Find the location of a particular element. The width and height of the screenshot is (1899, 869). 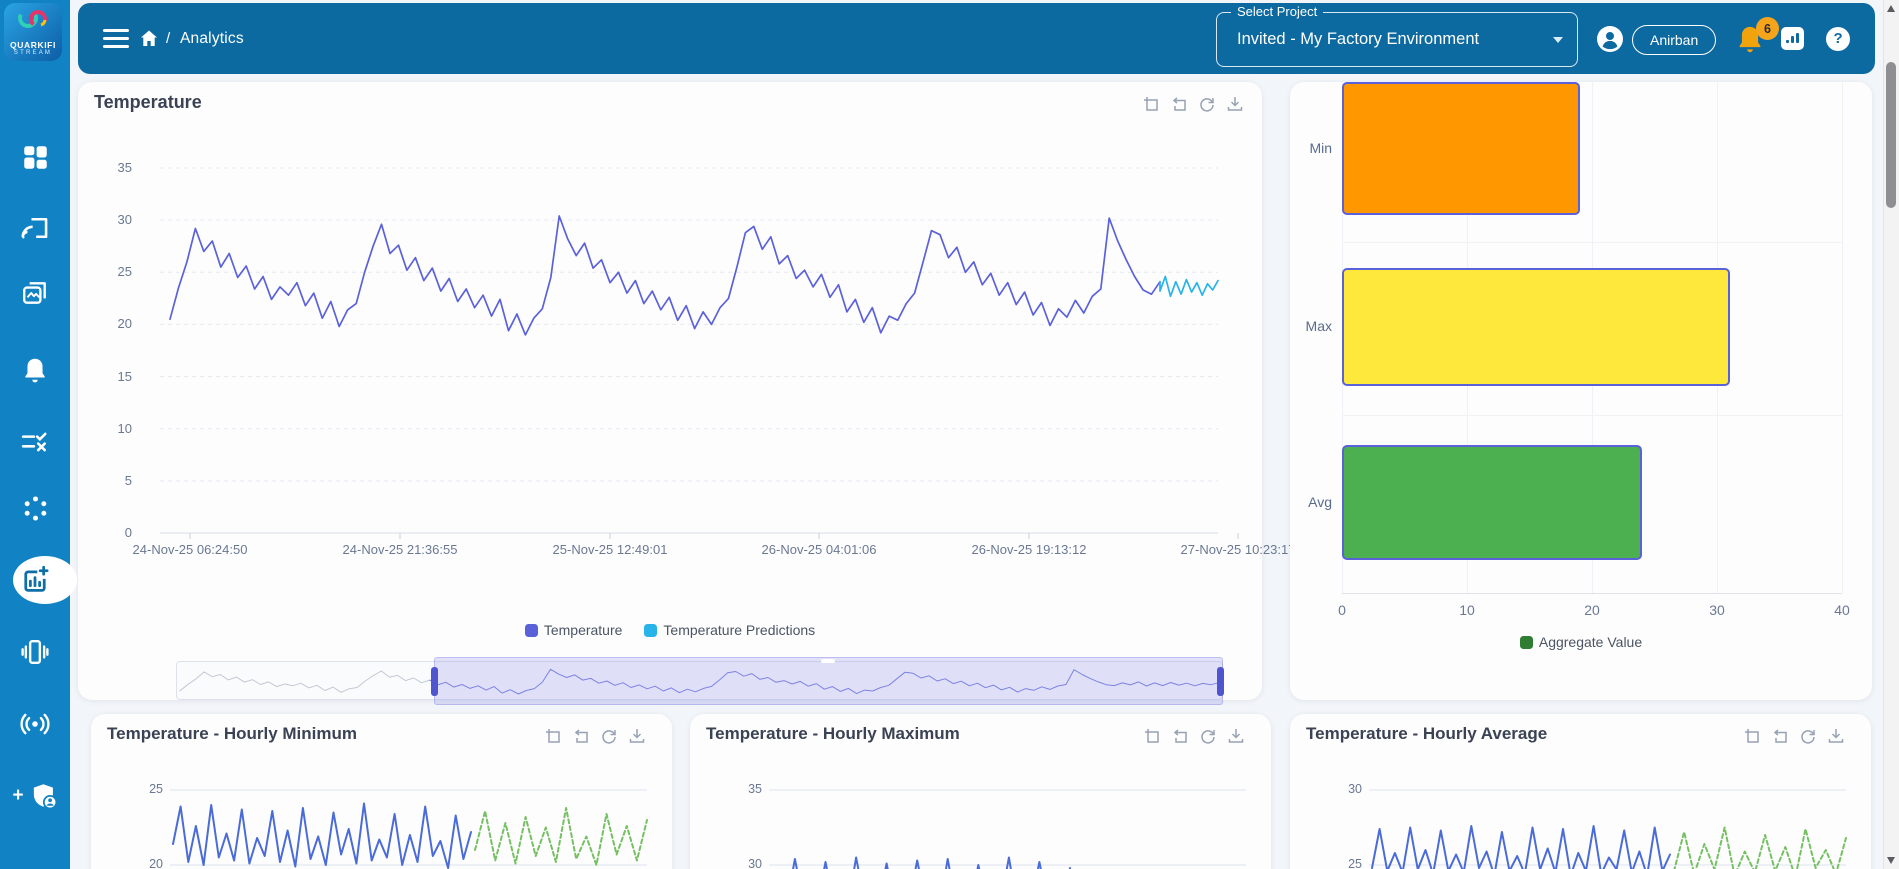

breadcrumb-home-icon is located at coordinates (149, 38).